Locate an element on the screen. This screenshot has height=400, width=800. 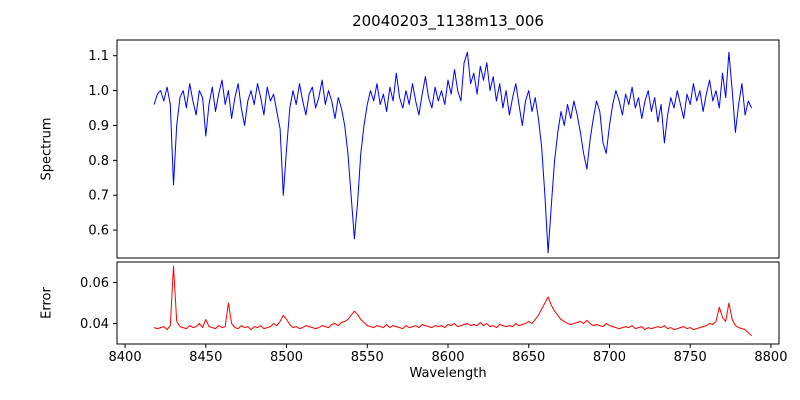
x-tick-label: 8400 is located at coordinates (125, 357).